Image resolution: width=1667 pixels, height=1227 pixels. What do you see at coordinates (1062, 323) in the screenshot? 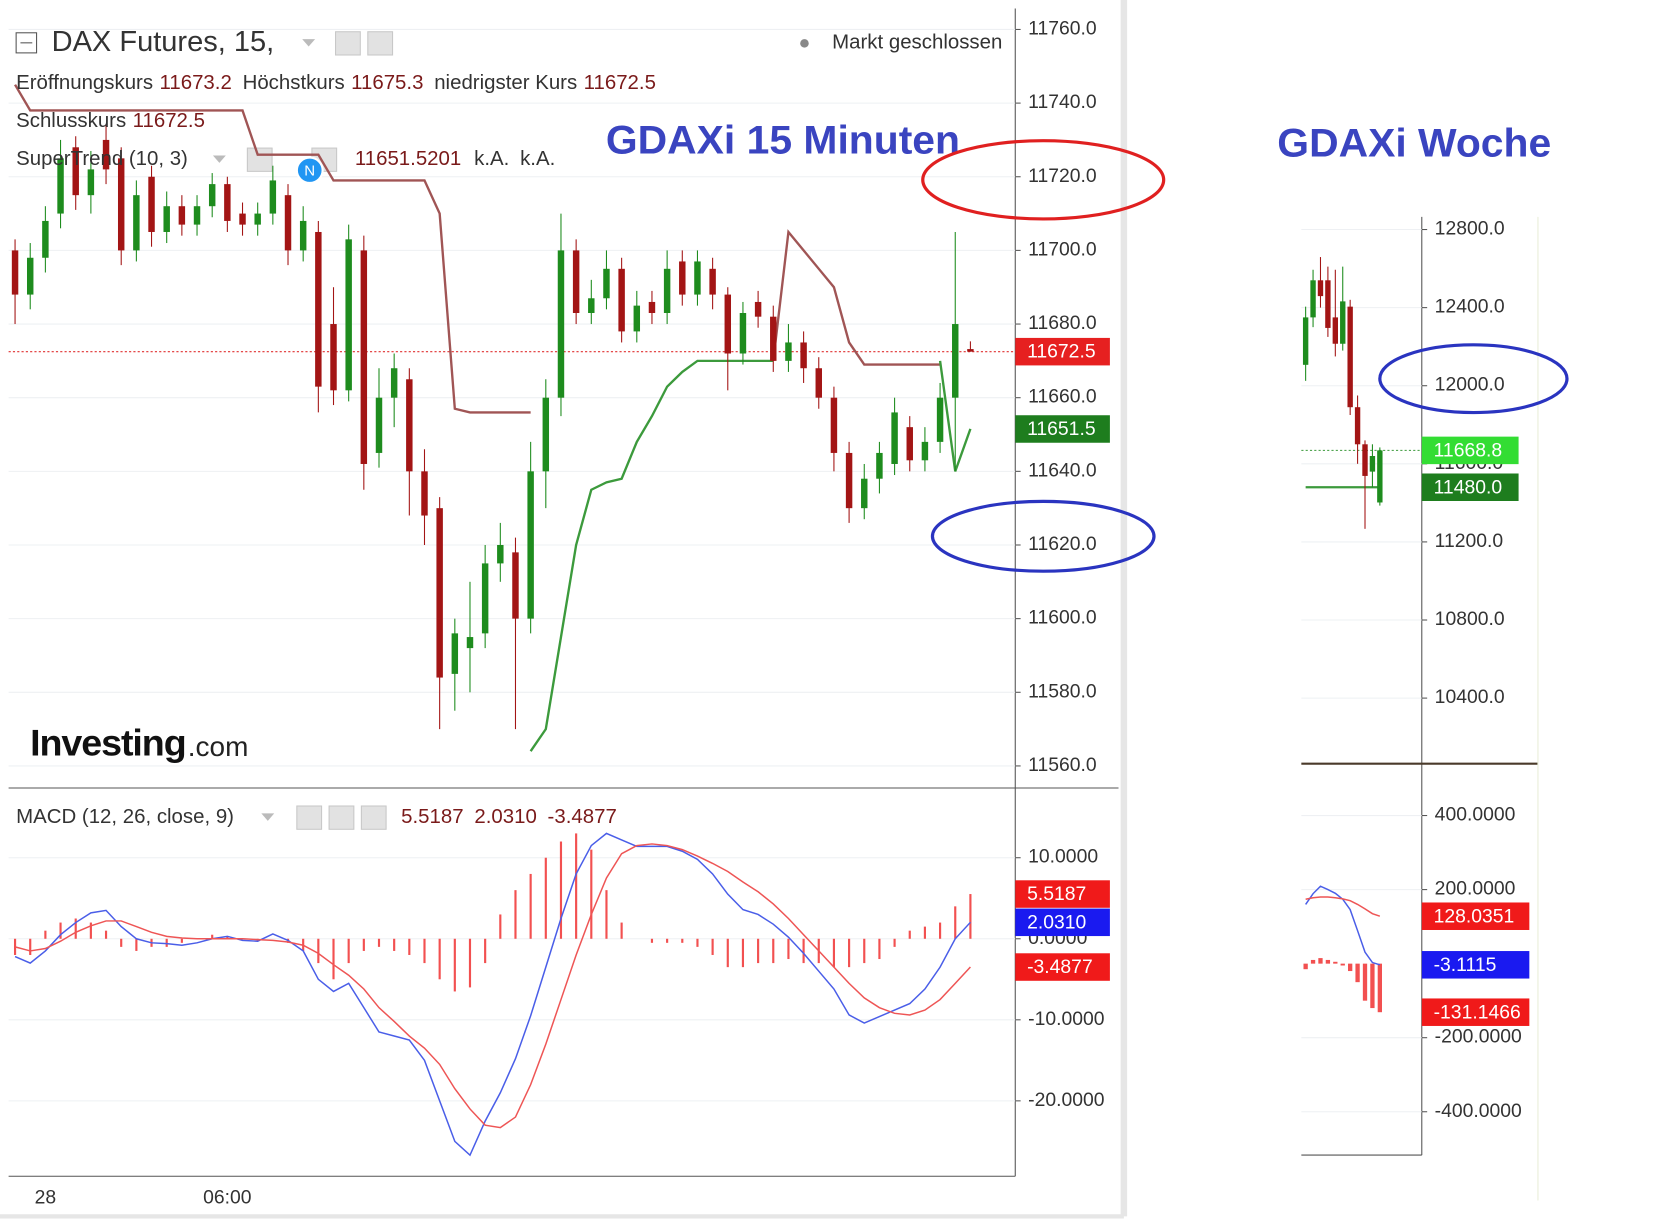
I see `y-tick-label: 11680.0` at bounding box center [1062, 323].